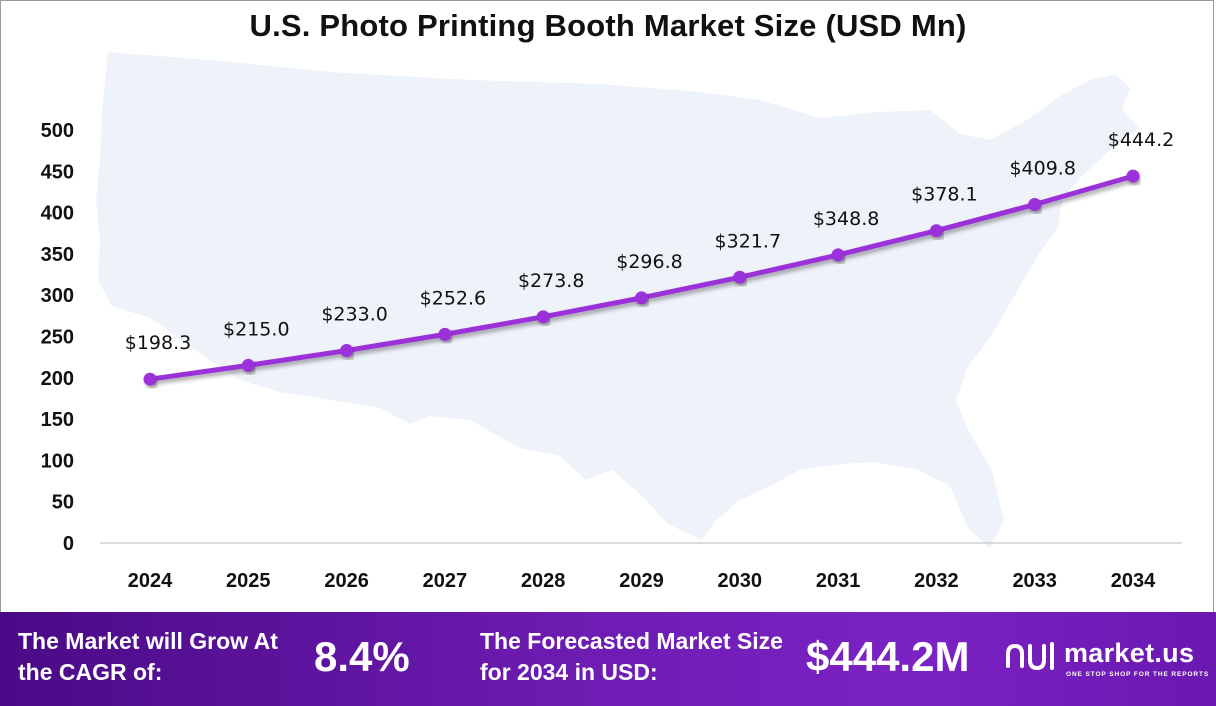 The height and width of the screenshot is (706, 1216). What do you see at coordinates (445, 581) in the screenshot?
I see `x-tick-label: 2027` at bounding box center [445, 581].